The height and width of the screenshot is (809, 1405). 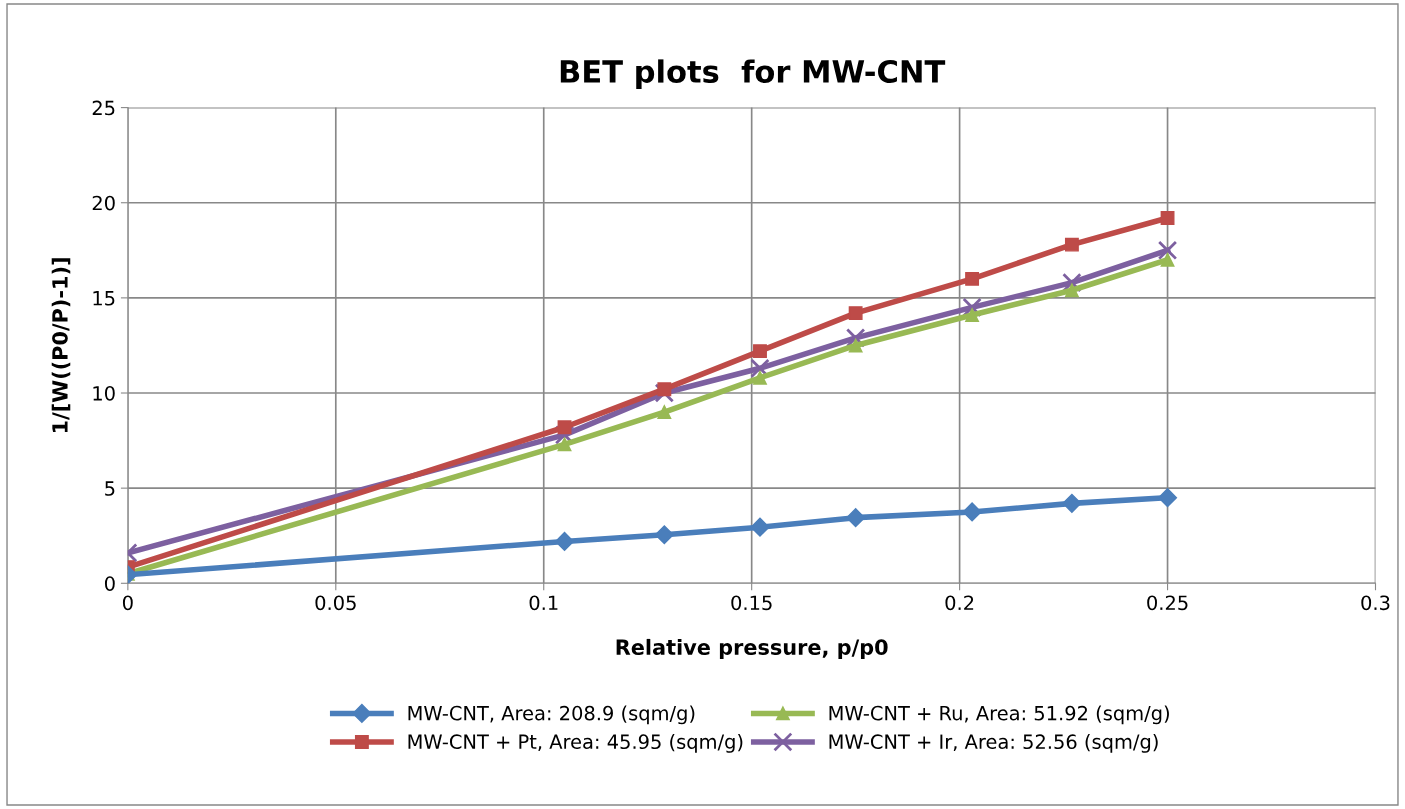 I want to click on y-tick-label: 10, so click(x=104, y=393).